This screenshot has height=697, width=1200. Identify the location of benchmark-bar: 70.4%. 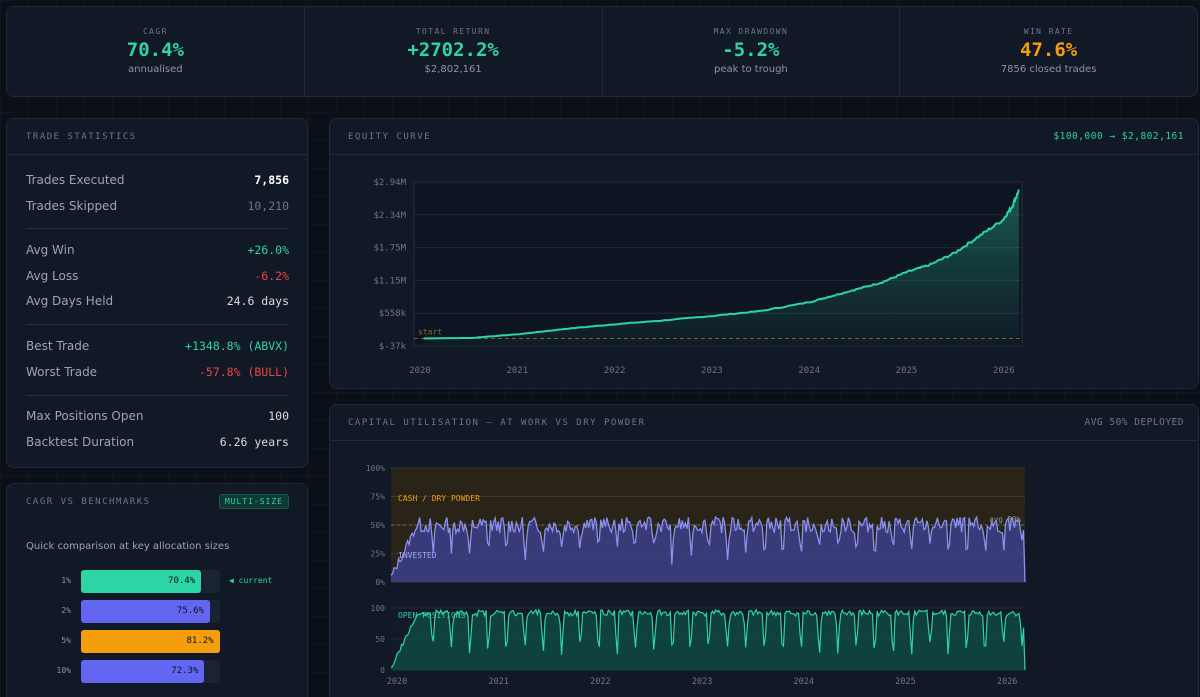
(141, 581).